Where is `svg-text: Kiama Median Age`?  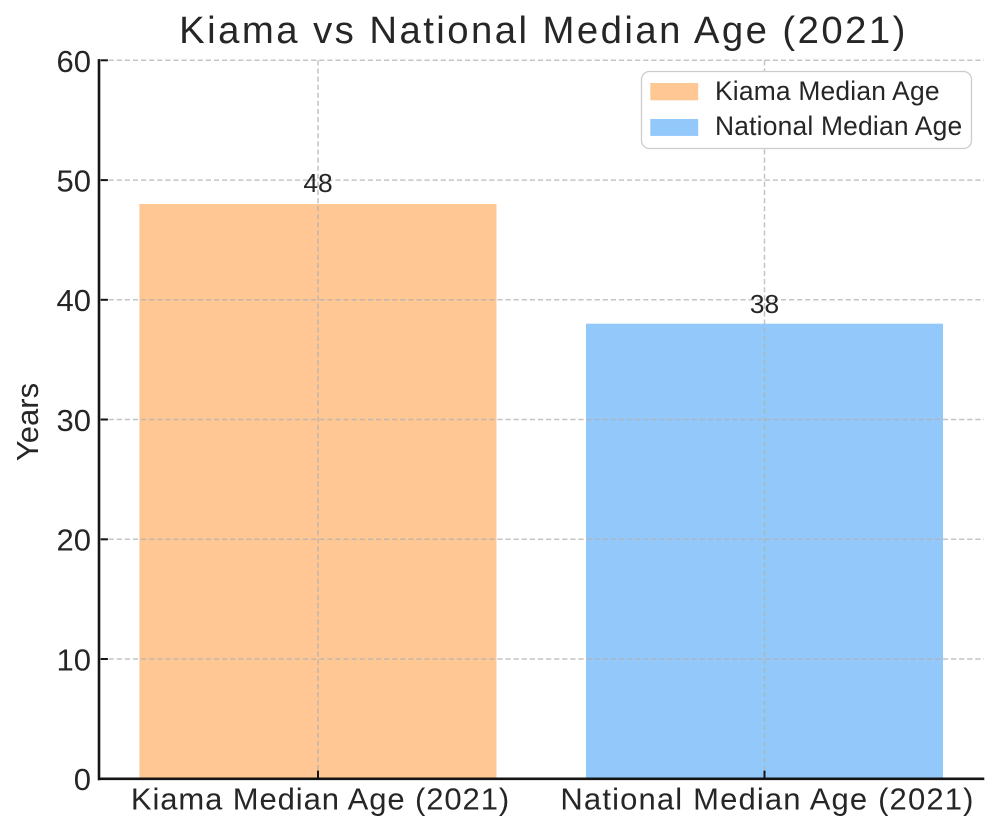 svg-text: Kiama Median Age is located at coordinates (827, 91).